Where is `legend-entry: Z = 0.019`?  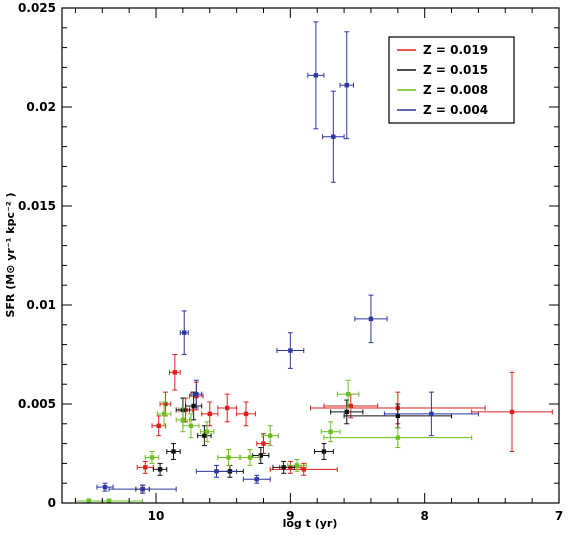 legend-entry: Z = 0.019 is located at coordinates (442, 50).